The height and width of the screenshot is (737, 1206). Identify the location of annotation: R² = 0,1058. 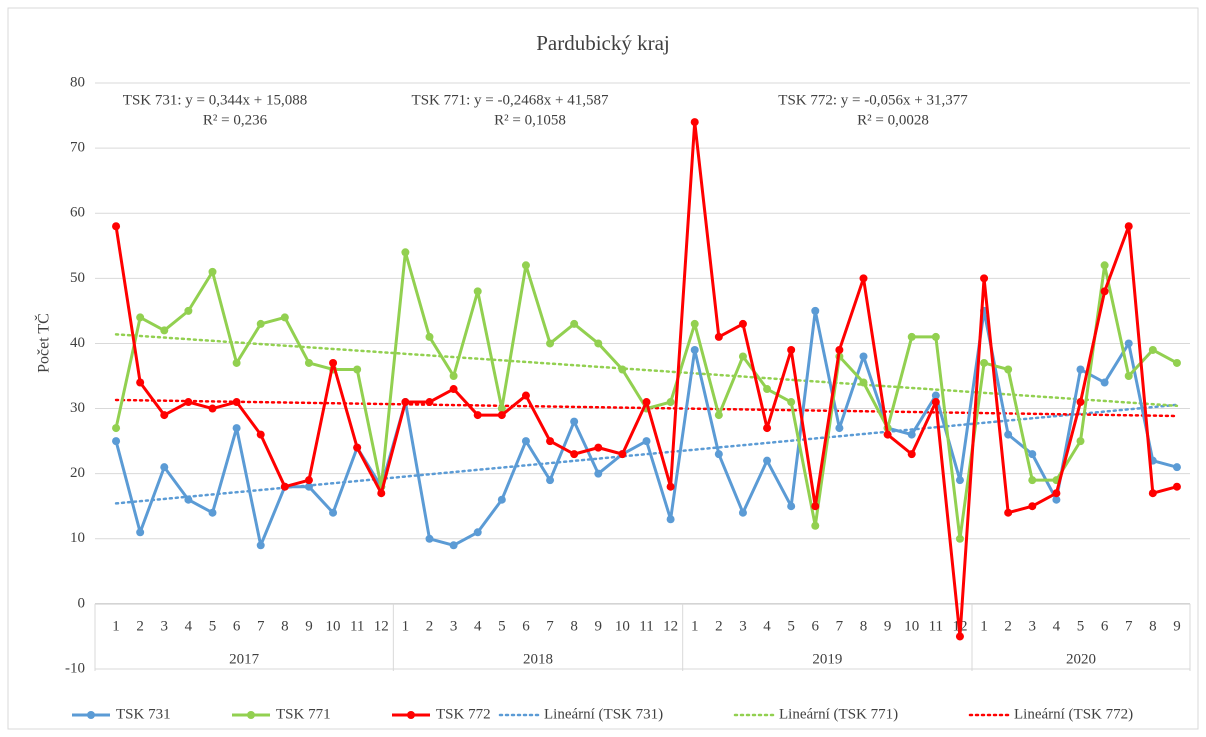
(530, 120).